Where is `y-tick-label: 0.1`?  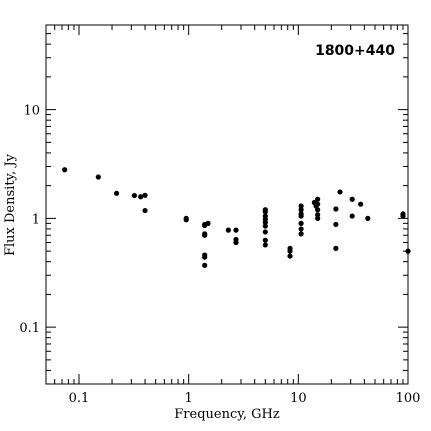 y-tick-label: 0.1 is located at coordinates (29, 328).